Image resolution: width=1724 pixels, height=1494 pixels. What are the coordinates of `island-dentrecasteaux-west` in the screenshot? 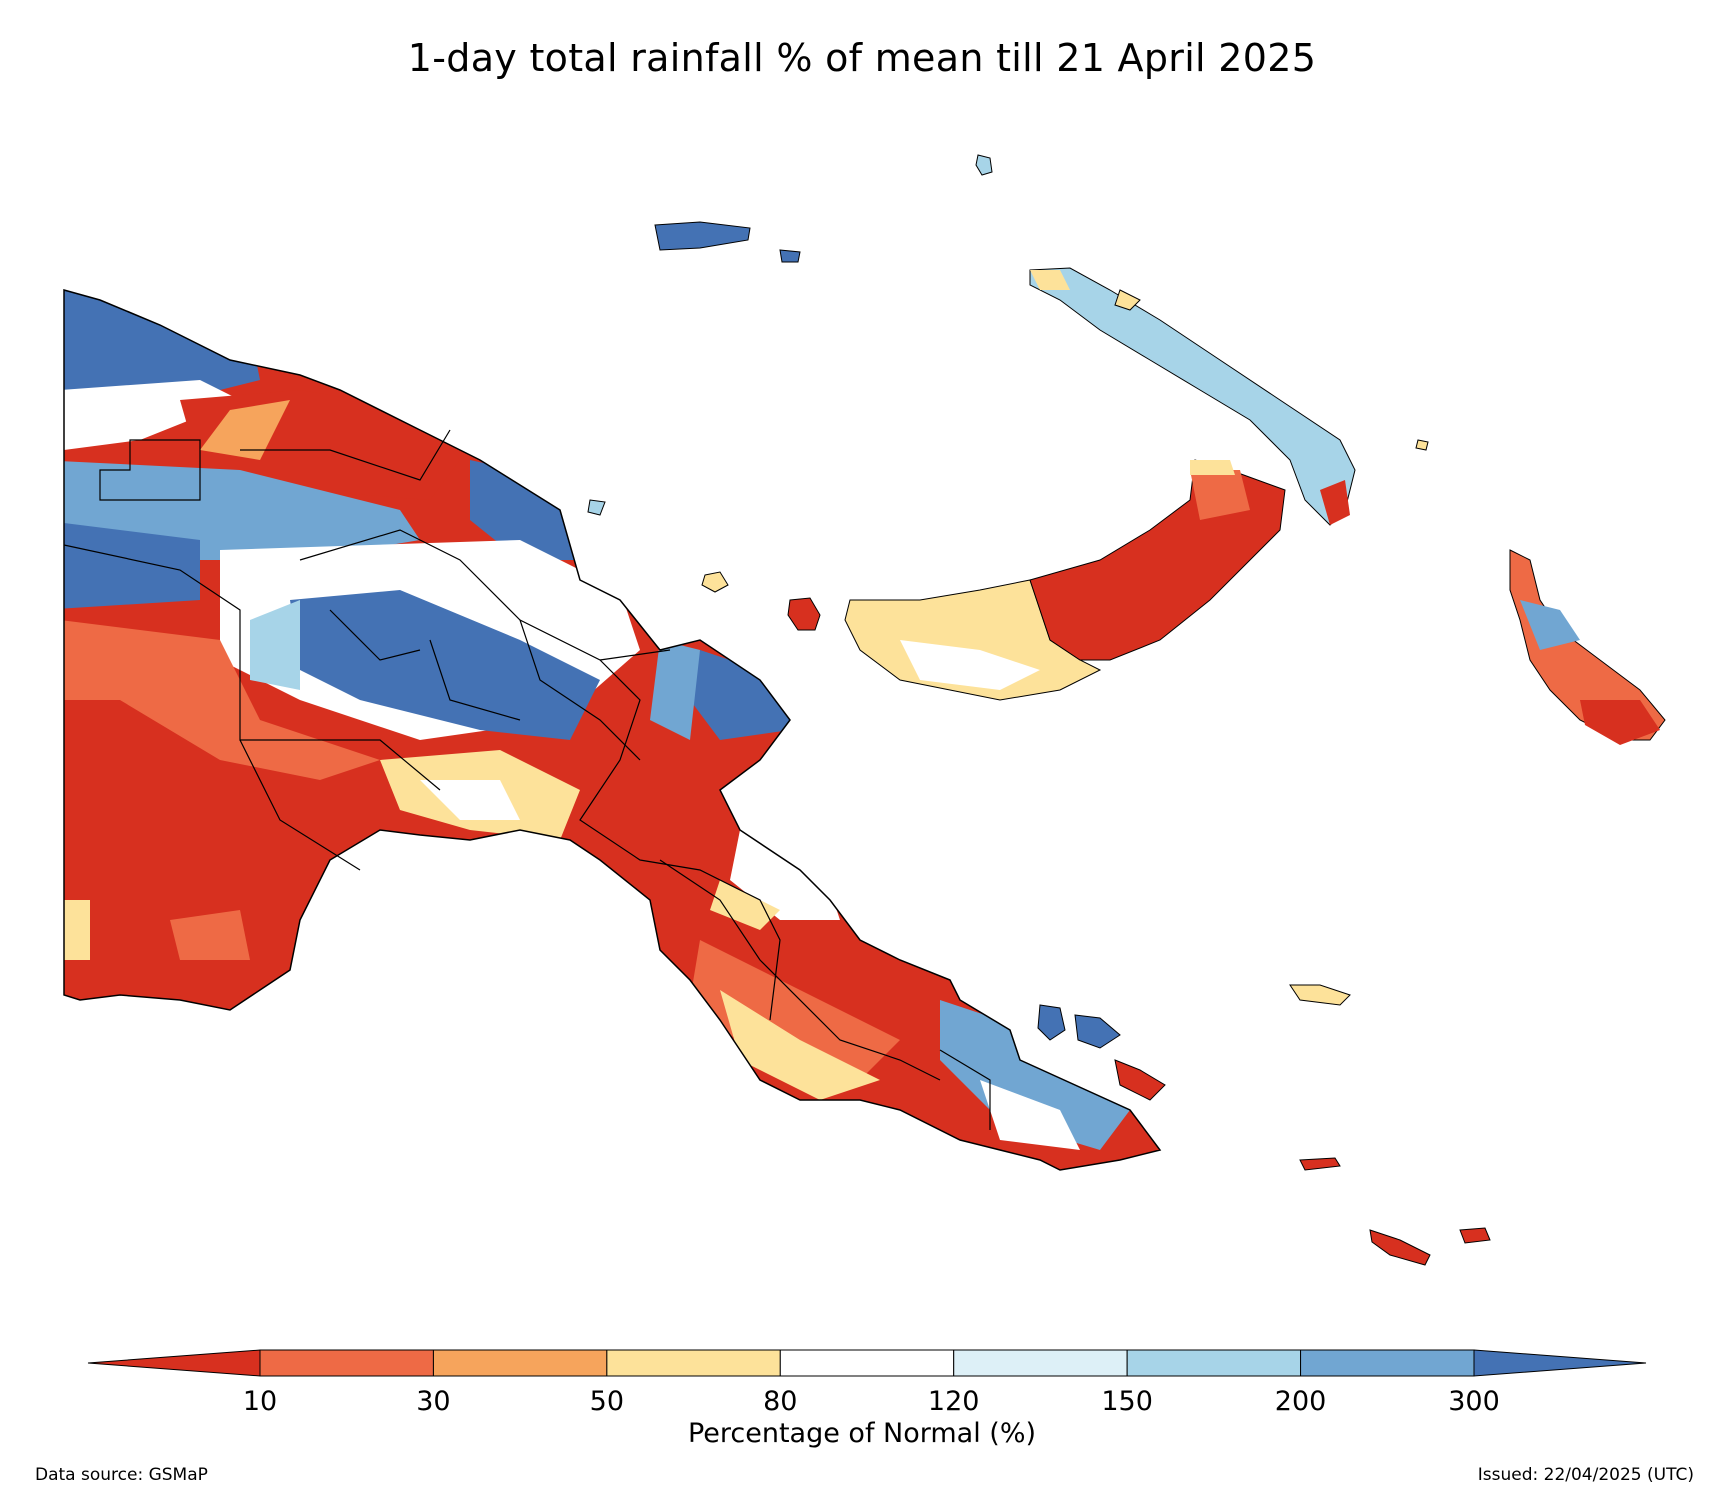 It's located at (1051, 1022).